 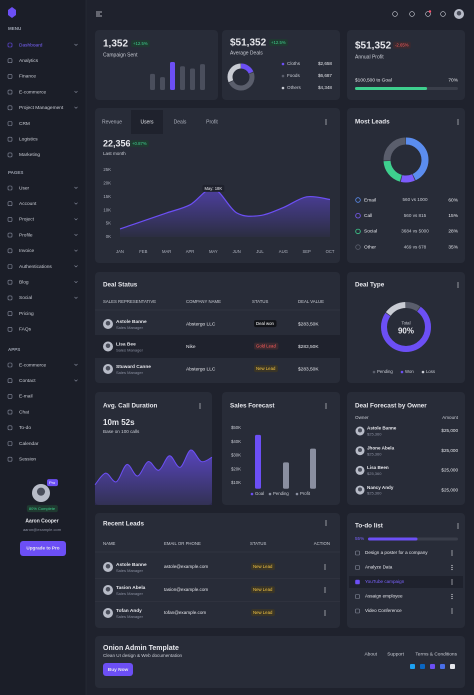 I want to click on nav-item: Calendar, so click(x=29, y=444).